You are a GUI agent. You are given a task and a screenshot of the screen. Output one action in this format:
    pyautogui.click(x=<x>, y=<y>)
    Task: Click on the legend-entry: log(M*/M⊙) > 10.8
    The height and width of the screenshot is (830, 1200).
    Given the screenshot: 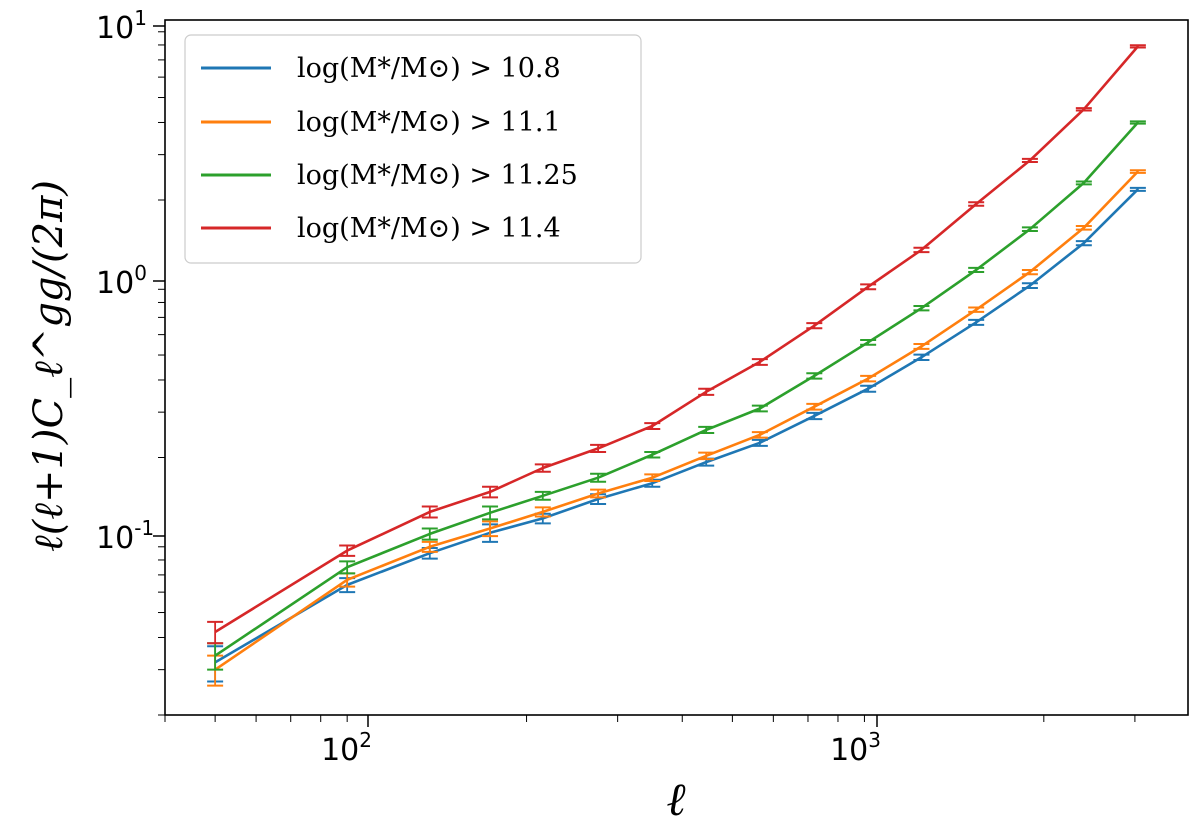 What is the action you would take?
    pyautogui.click(x=381, y=68)
    